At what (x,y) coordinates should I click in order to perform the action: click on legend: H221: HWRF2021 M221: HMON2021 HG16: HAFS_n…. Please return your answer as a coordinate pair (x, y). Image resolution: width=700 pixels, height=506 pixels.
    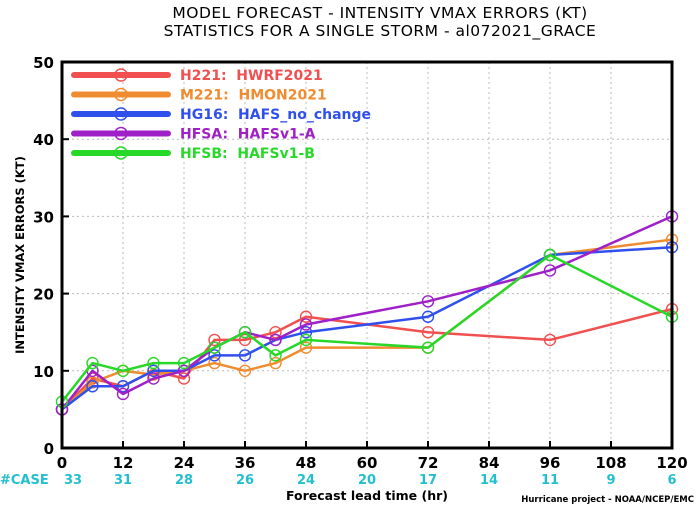
    Looking at the image, I should click on (221, 115).